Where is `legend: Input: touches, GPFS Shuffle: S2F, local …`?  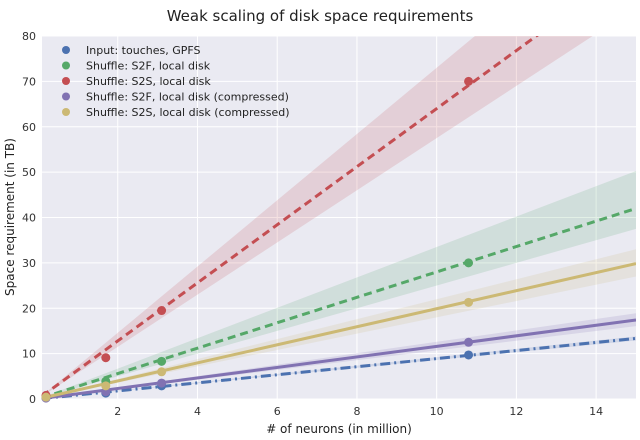 legend: Input: touches, GPFS Shuffle: S2F, local … is located at coordinates (176, 81).